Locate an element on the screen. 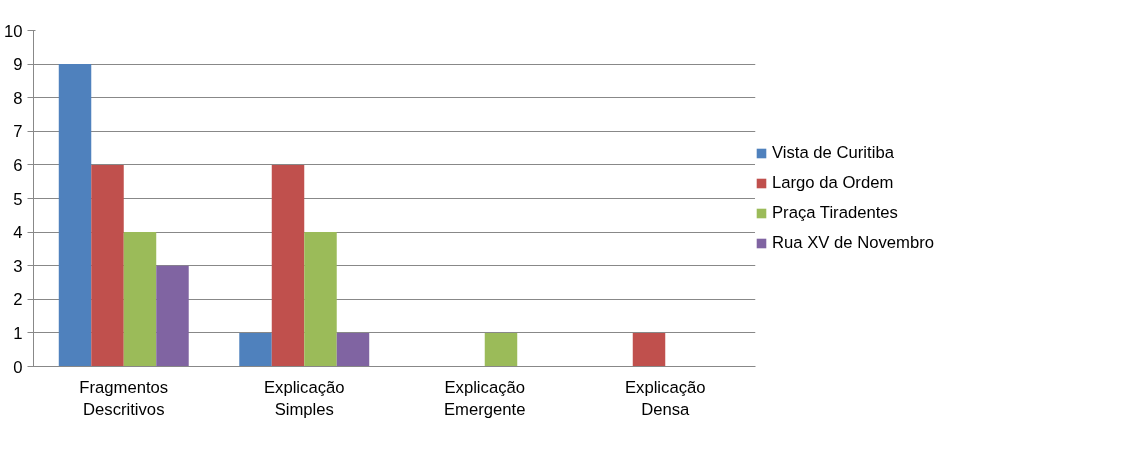 Image resolution: width=1131 pixels, height=466 pixels. legend-label: Rua XV de Novembro is located at coordinates (853, 243).